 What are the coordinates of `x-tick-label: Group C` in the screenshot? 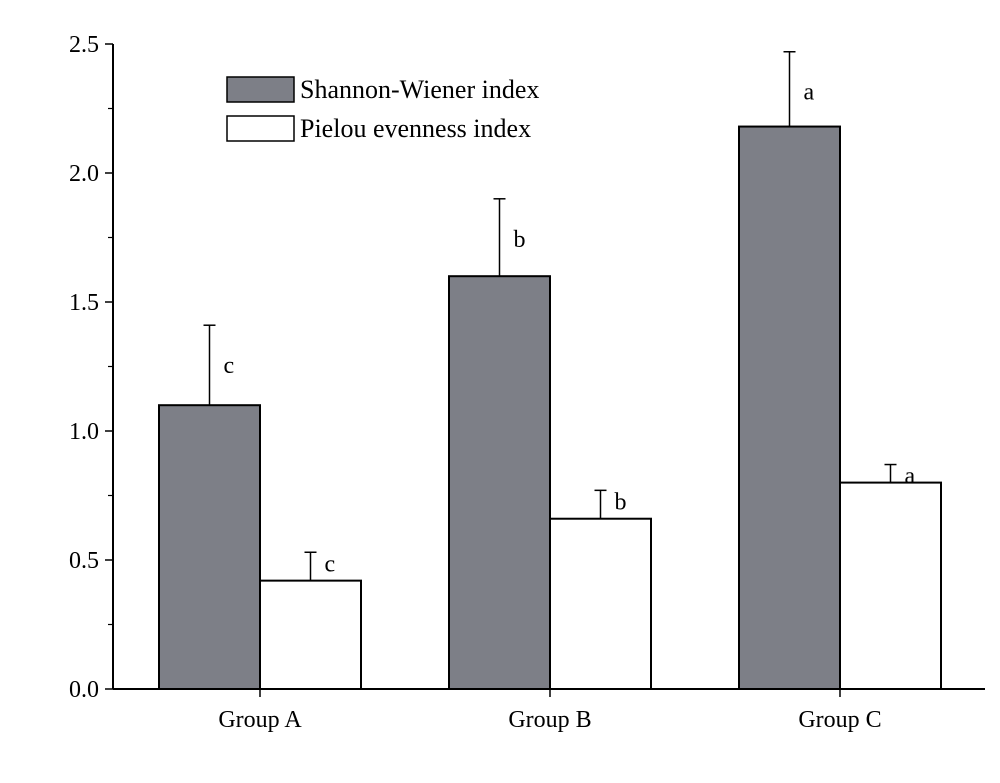 It's located at (839, 720).